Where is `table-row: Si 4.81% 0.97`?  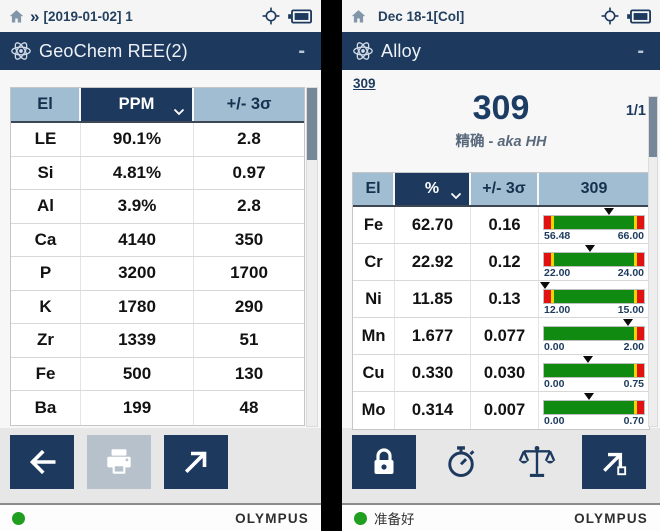 table-row: Si 4.81% 0.97 is located at coordinates (157, 173).